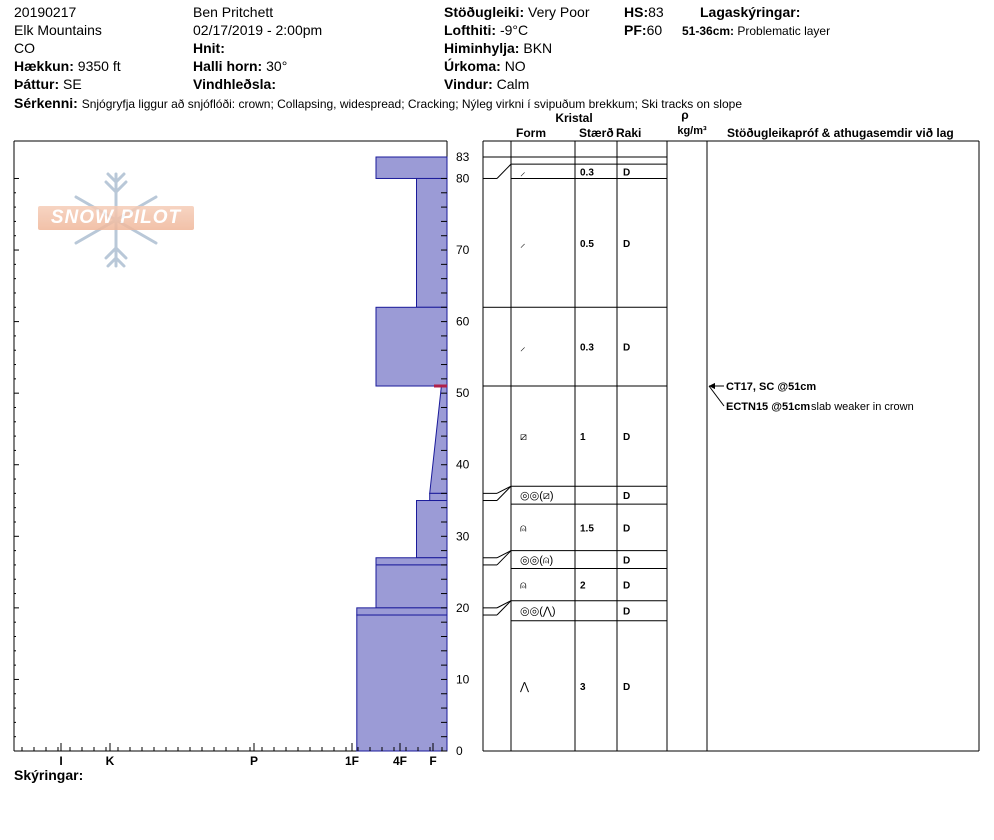 Image resolution: width=994 pixels, height=840 pixels. What do you see at coordinates (400, 761) in the screenshot?
I see `hardness-tick-label: 4F` at bounding box center [400, 761].